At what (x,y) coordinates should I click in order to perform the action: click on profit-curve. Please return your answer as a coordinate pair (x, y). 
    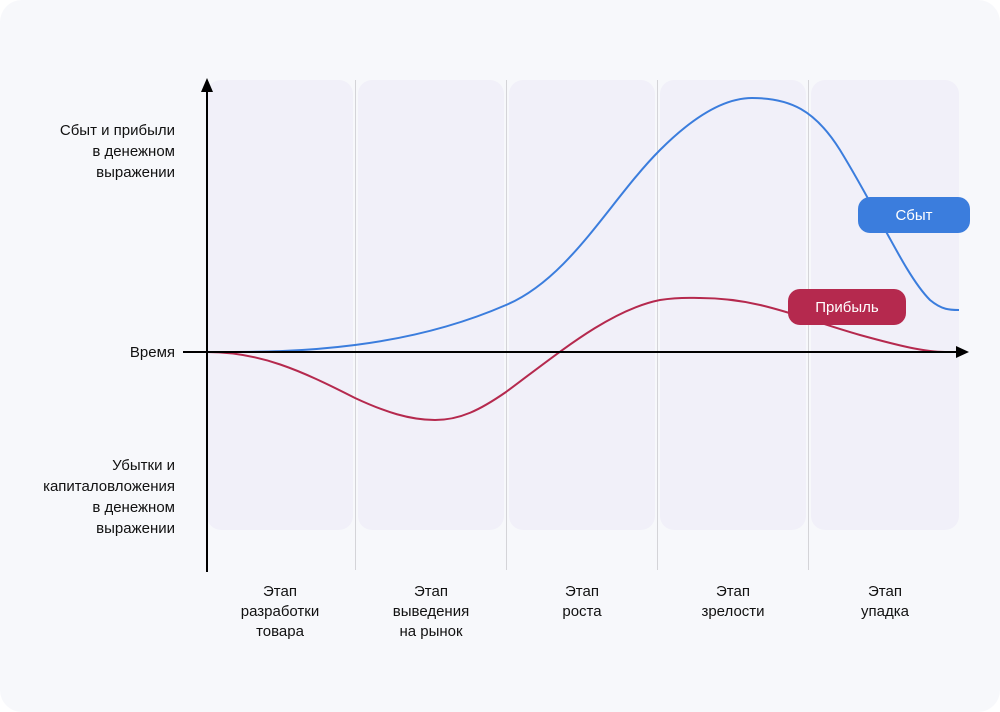
    Looking at the image, I should click on (576, 359).